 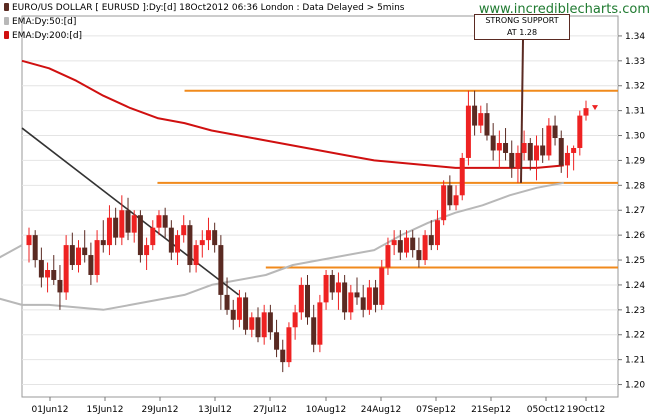 I want to click on x-tick-label: 24Aug12, so click(x=381, y=410).